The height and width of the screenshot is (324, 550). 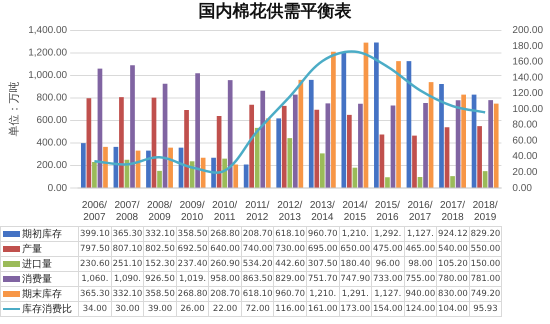 What do you see at coordinates (355, 249) in the screenshot?
I see `data-label: 650.00` at bounding box center [355, 249].